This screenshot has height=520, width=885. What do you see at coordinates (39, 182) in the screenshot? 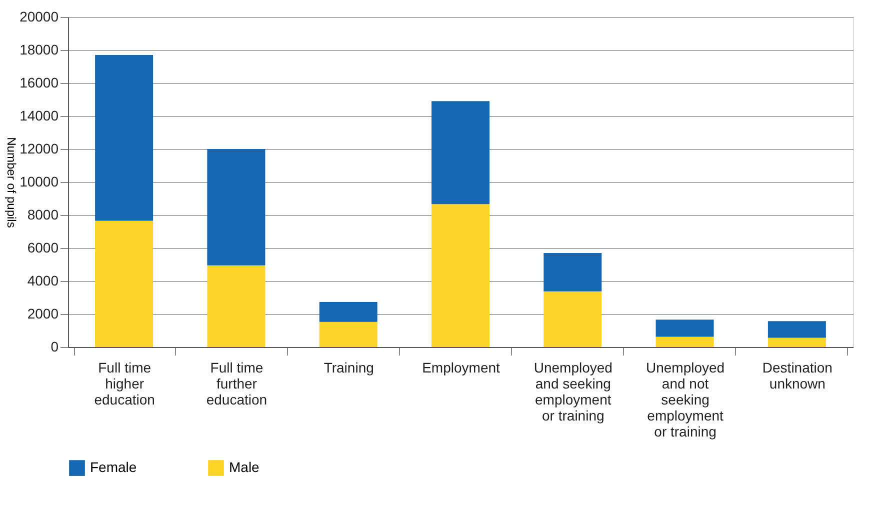
I see `y-tick-label: 10000` at bounding box center [39, 182].